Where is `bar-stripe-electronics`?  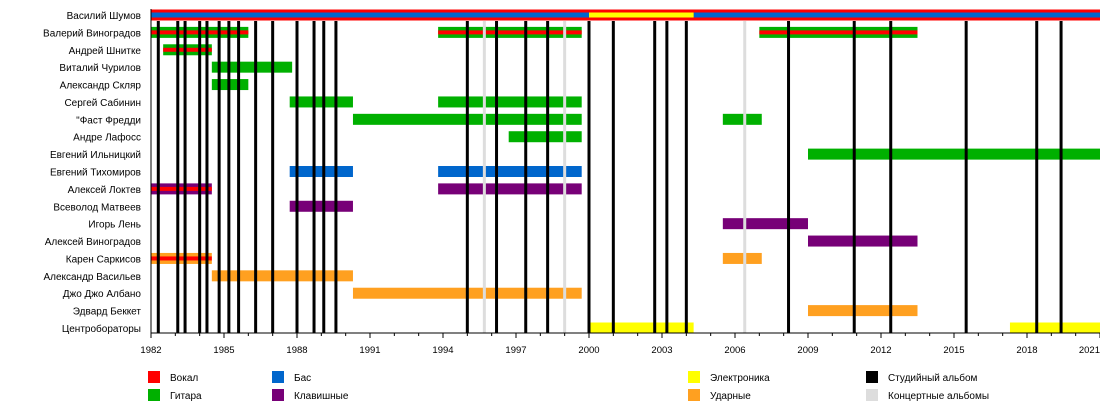 bar-stripe-electronics is located at coordinates (641, 15).